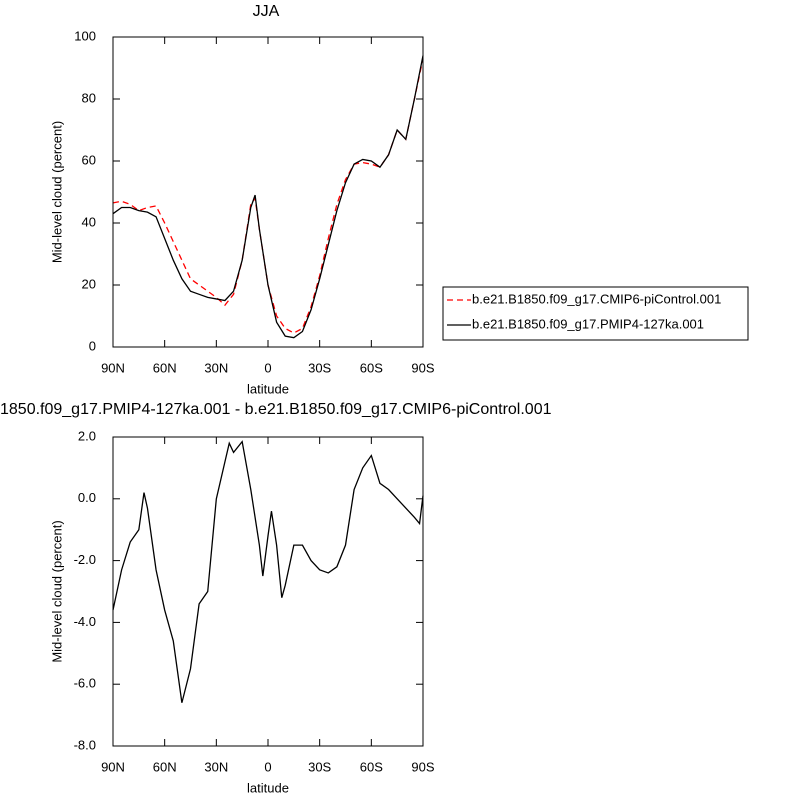 The height and width of the screenshot is (800, 800). I want to click on y-tick-label: 60, so click(89, 159).